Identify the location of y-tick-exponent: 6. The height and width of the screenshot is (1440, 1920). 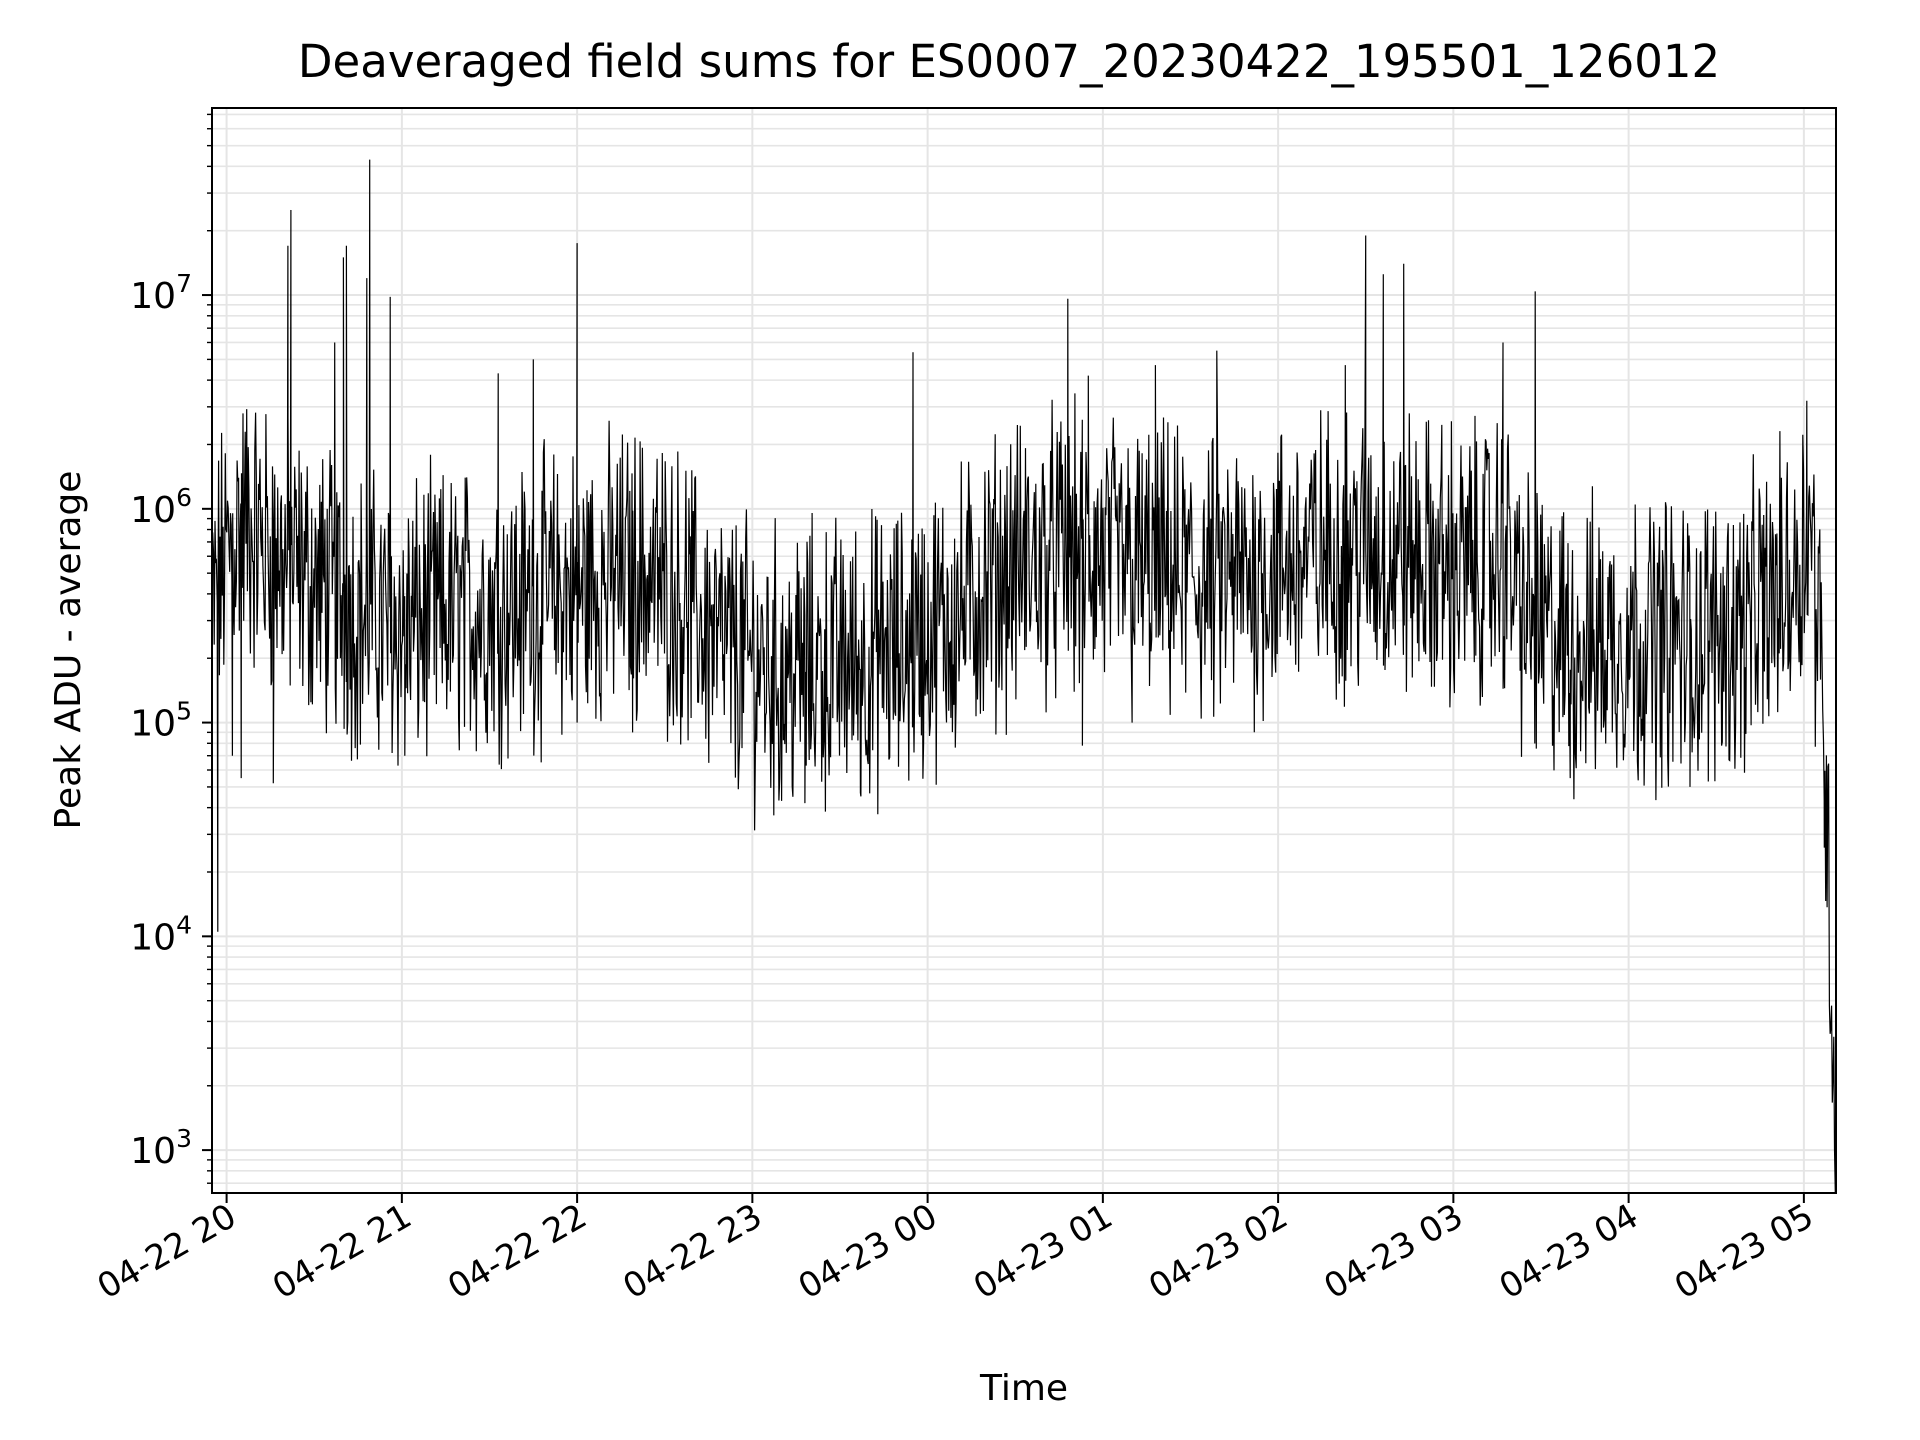
(184, 497).